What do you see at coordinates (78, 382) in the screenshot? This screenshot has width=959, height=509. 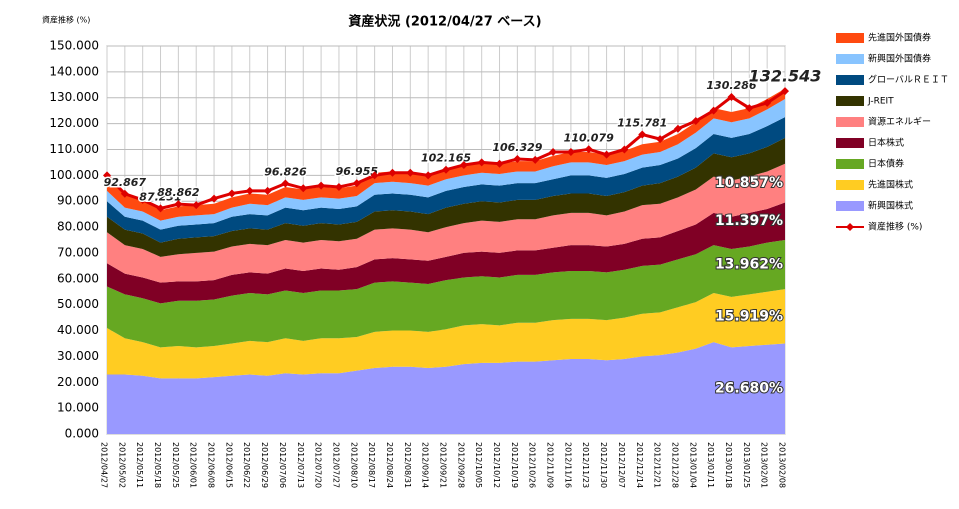 I see `y-tick-label: 20.000` at bounding box center [78, 382].